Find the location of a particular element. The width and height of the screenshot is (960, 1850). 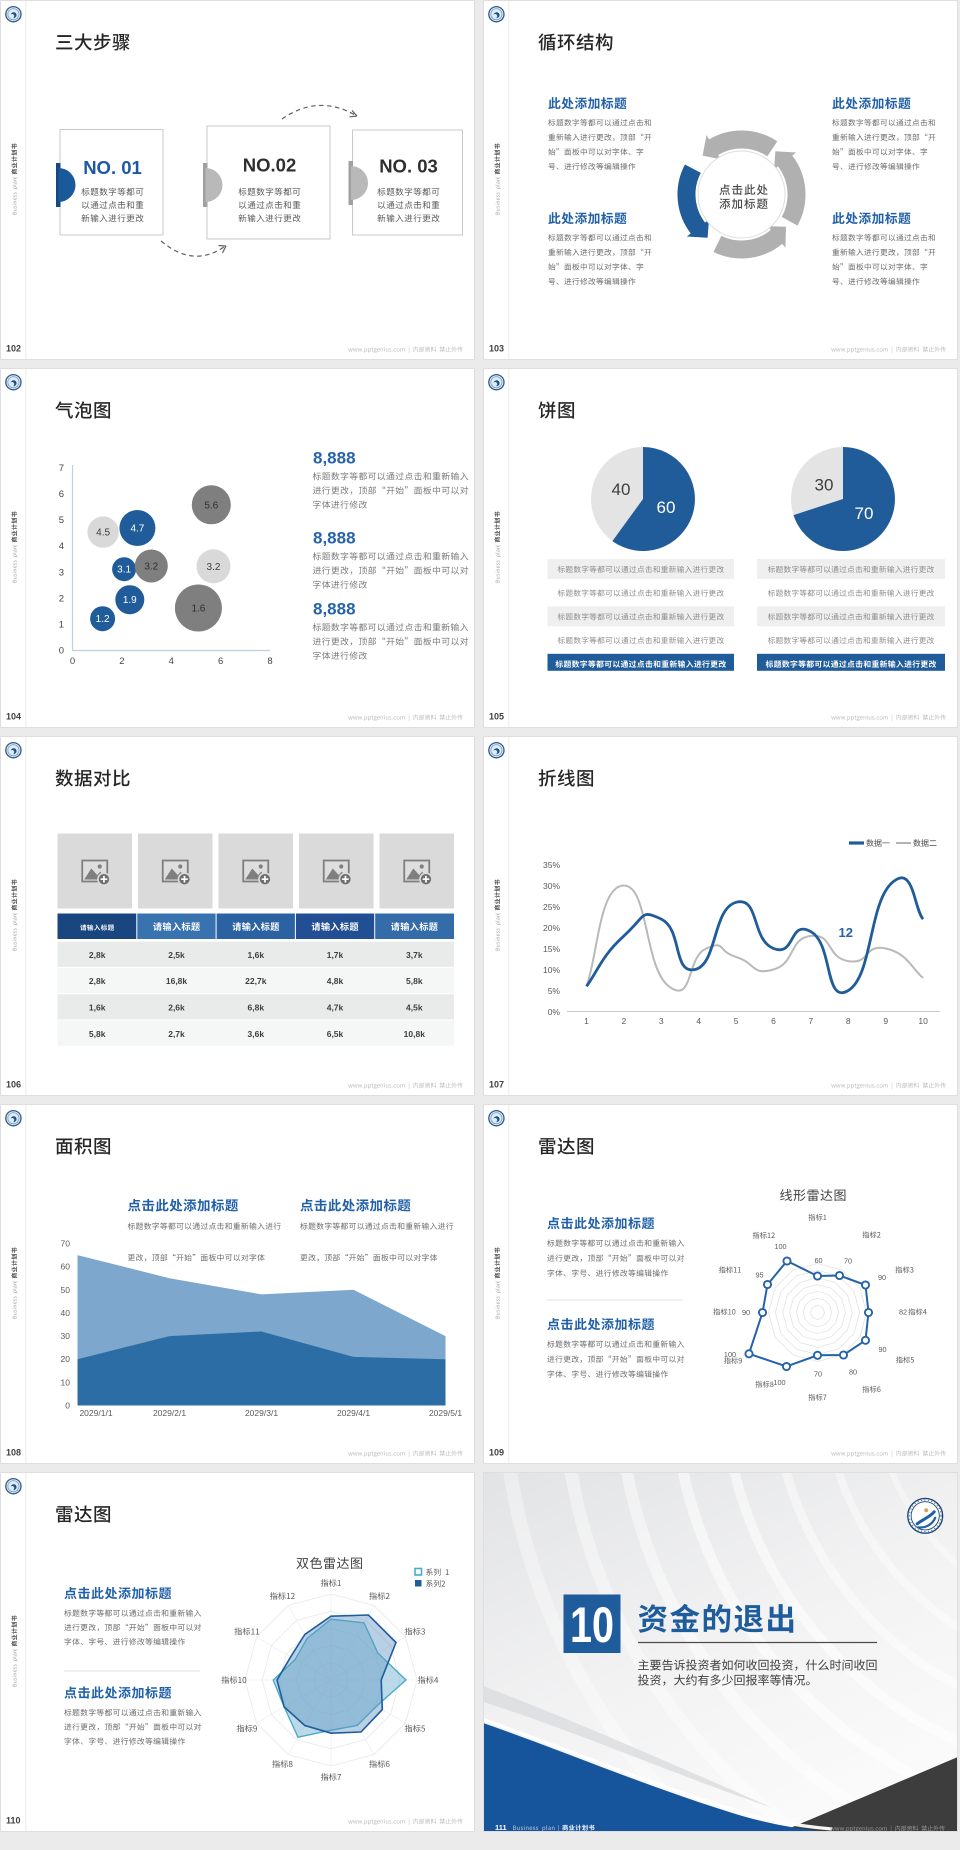

svg-text: 4,5k is located at coordinates (414, 1008).